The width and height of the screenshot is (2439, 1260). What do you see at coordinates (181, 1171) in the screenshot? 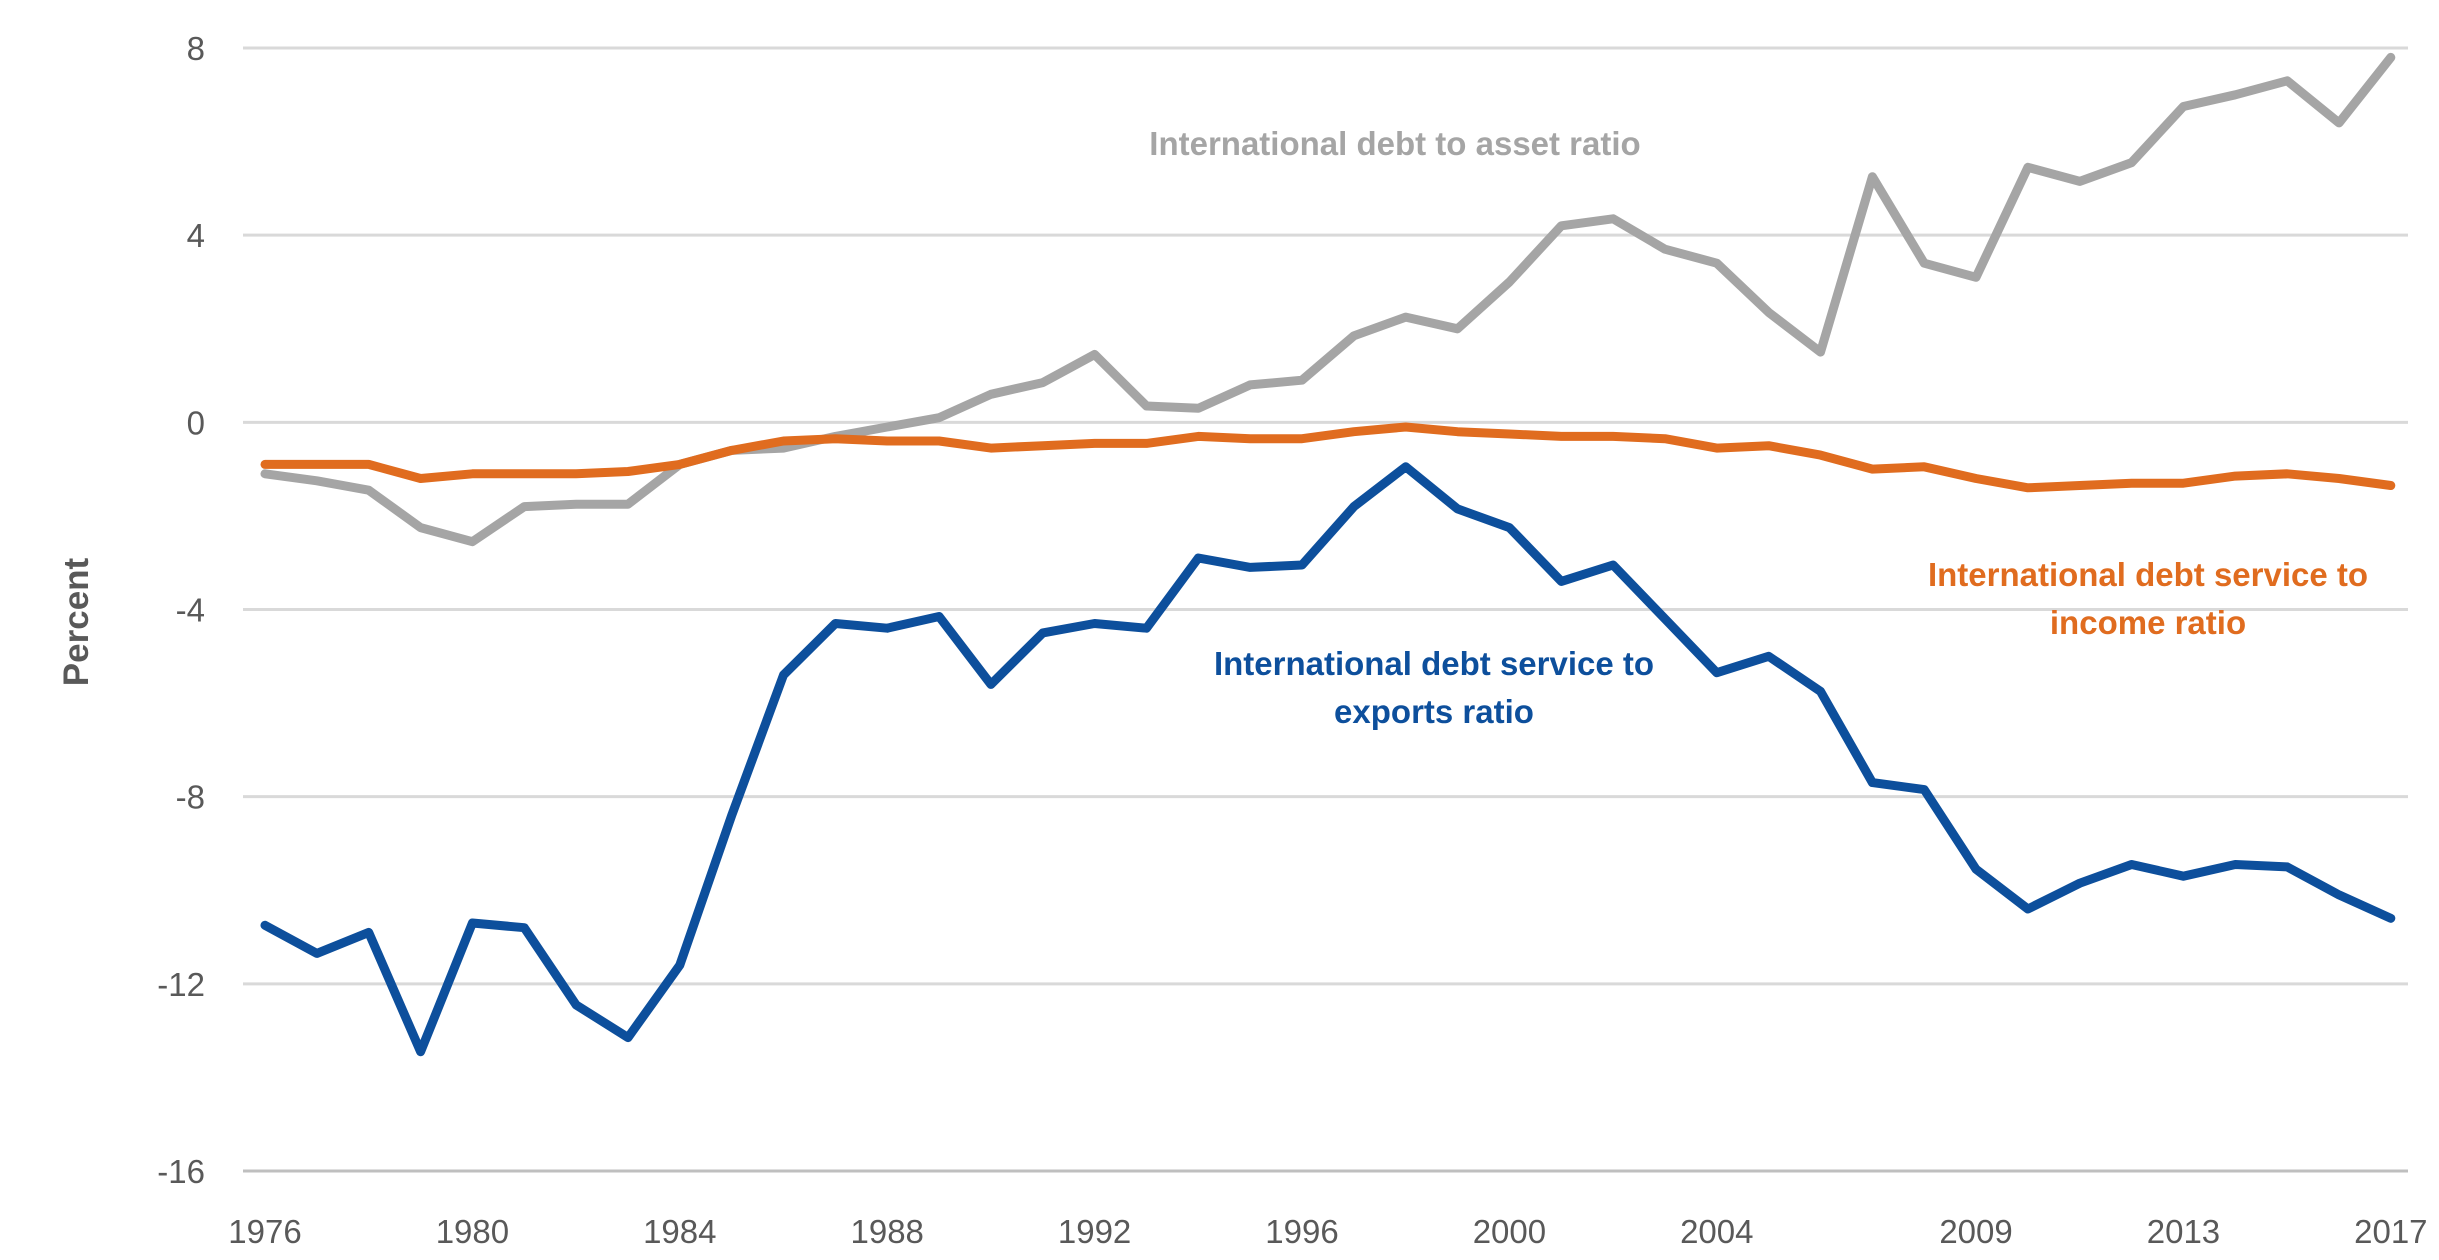
I see `y-tick-label: -16` at bounding box center [181, 1171].